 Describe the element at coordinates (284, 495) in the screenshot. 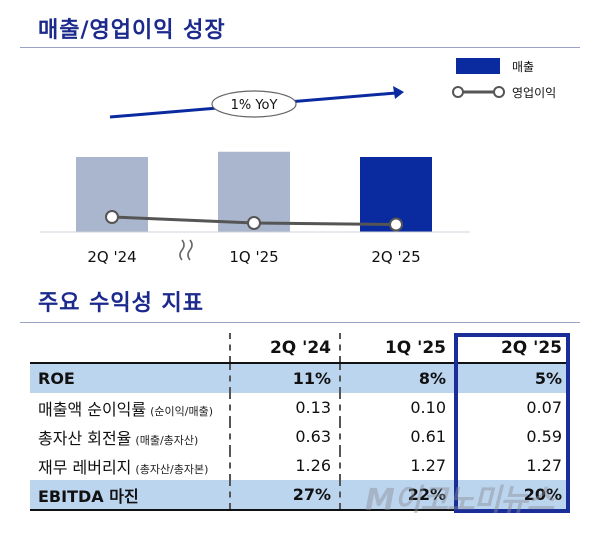

I see `table-cell: 27%` at that location.